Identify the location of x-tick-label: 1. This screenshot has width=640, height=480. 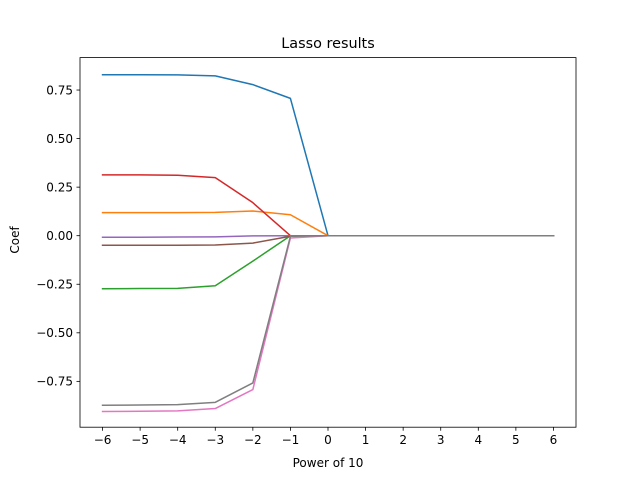
(366, 440).